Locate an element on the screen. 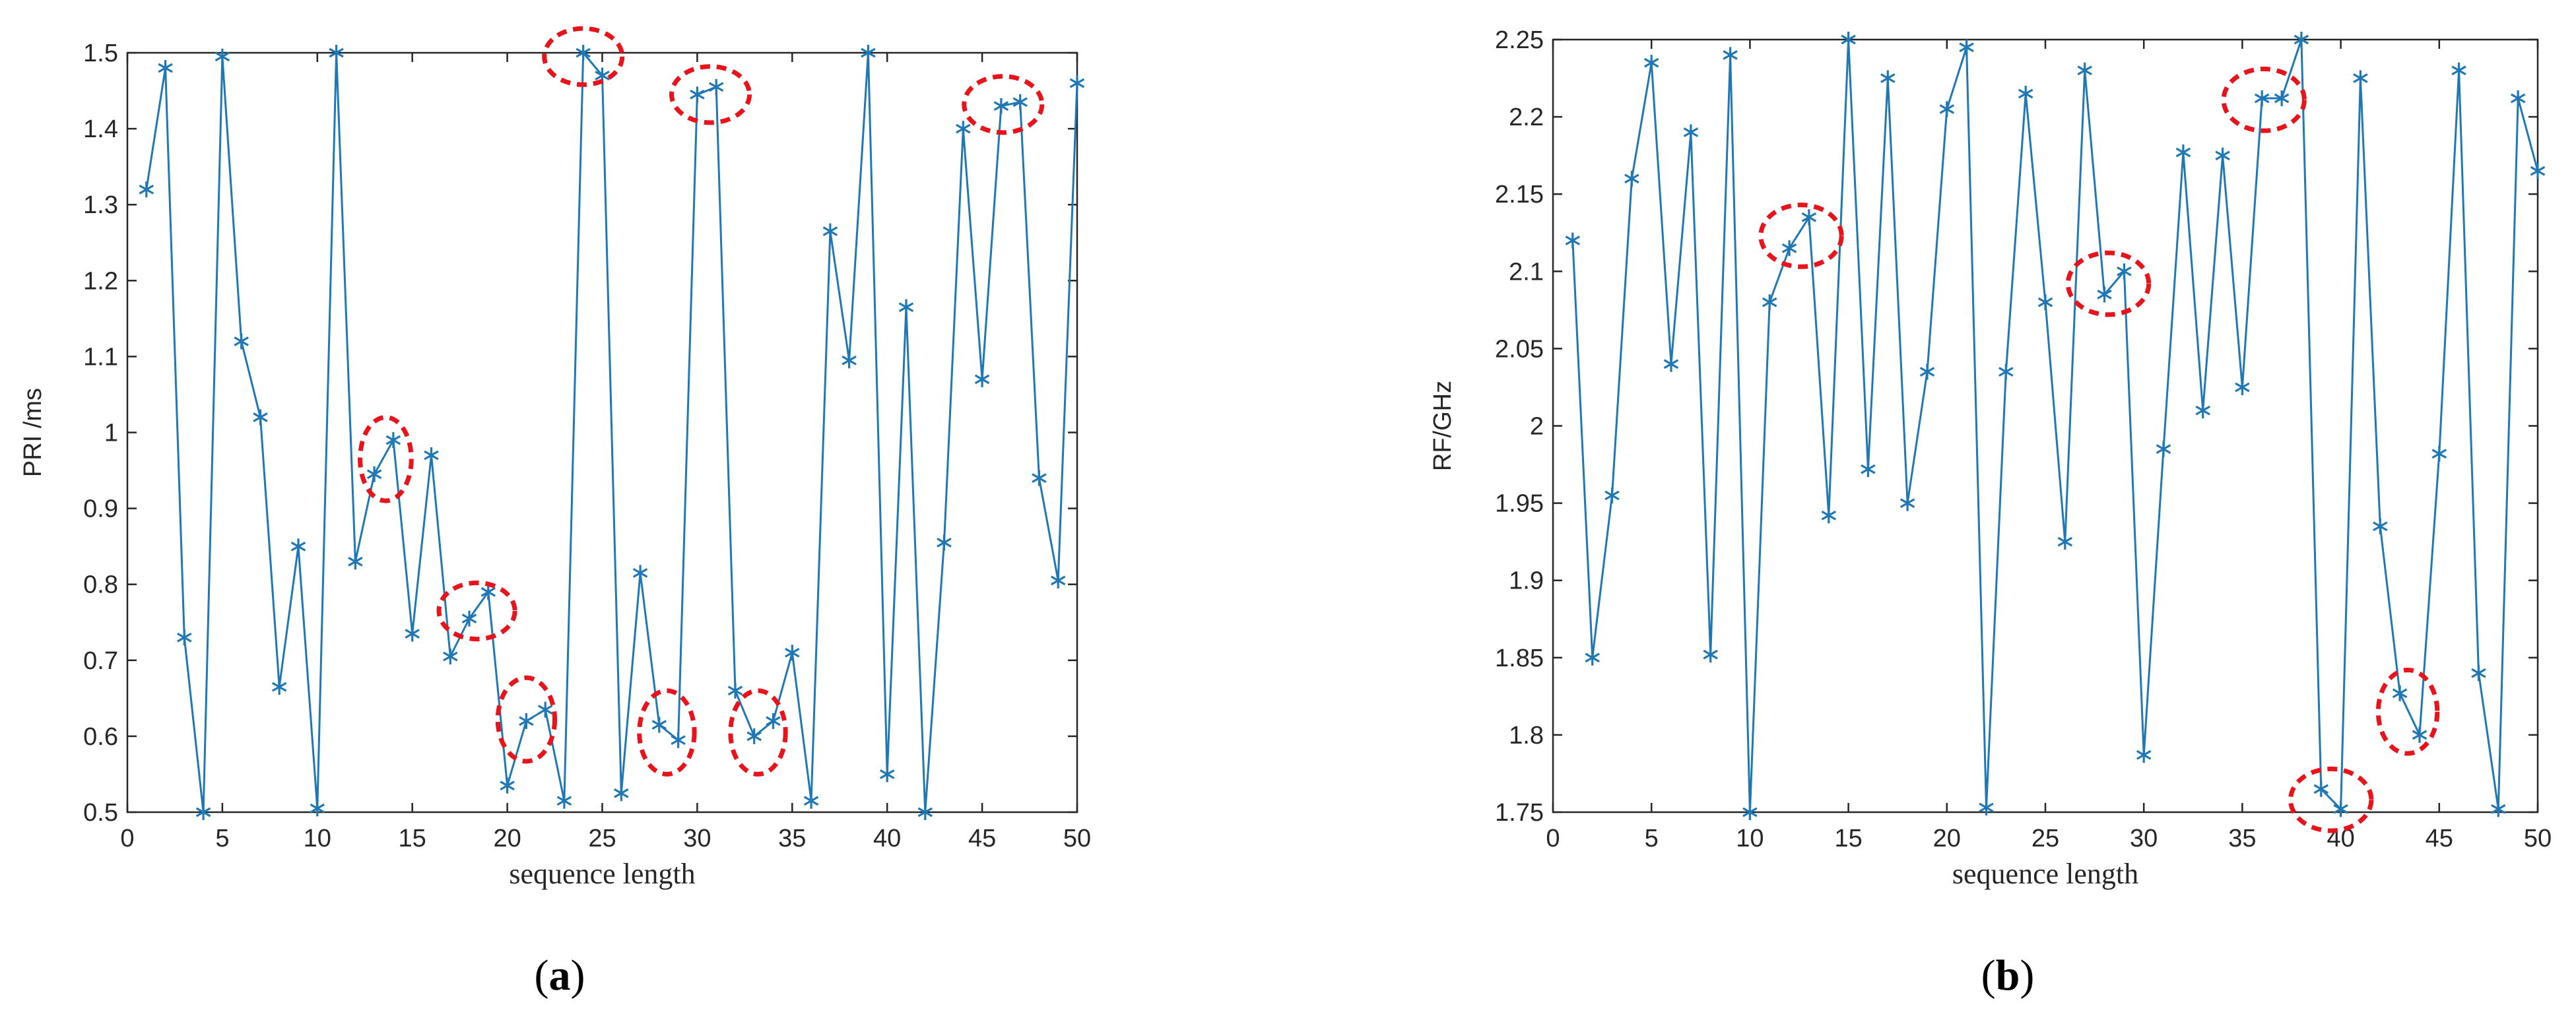 The height and width of the screenshot is (1020, 2576). x-axis-label: sequence length is located at coordinates (602, 874).